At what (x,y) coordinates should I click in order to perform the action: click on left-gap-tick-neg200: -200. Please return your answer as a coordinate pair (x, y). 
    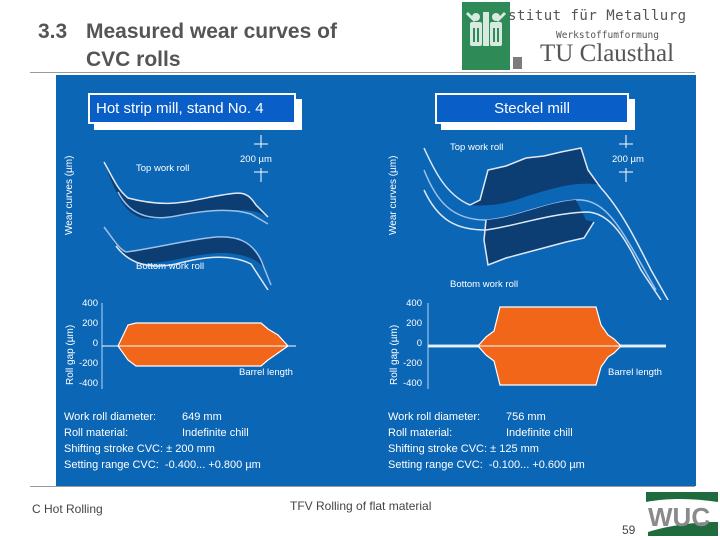
    Looking at the image, I should click on (88, 363).